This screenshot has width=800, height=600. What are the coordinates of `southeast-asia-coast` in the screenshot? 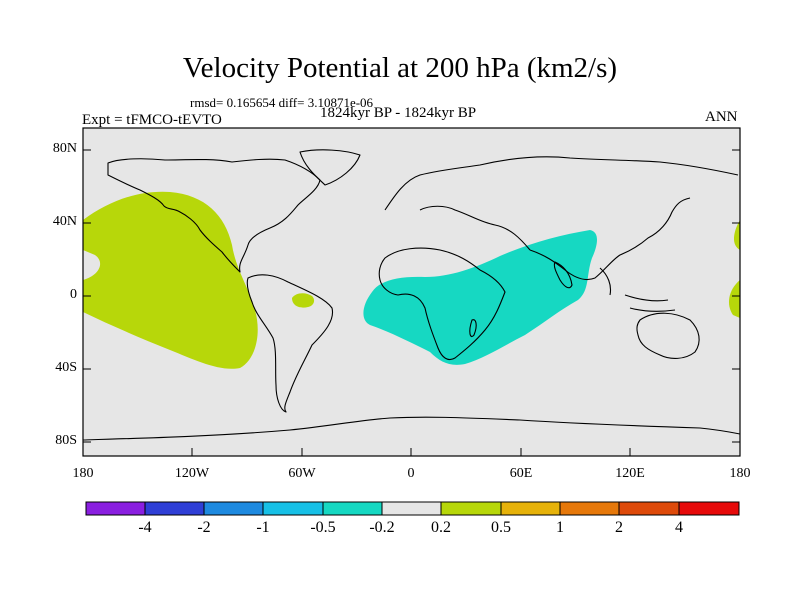 It's located at (637, 289).